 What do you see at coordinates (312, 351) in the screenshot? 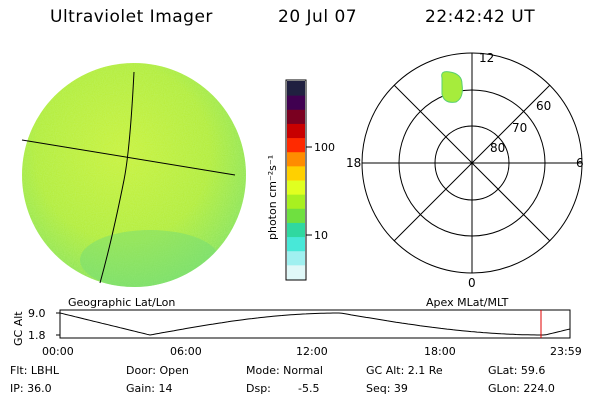
I see `time-tick-1200: 12:00` at bounding box center [312, 351].